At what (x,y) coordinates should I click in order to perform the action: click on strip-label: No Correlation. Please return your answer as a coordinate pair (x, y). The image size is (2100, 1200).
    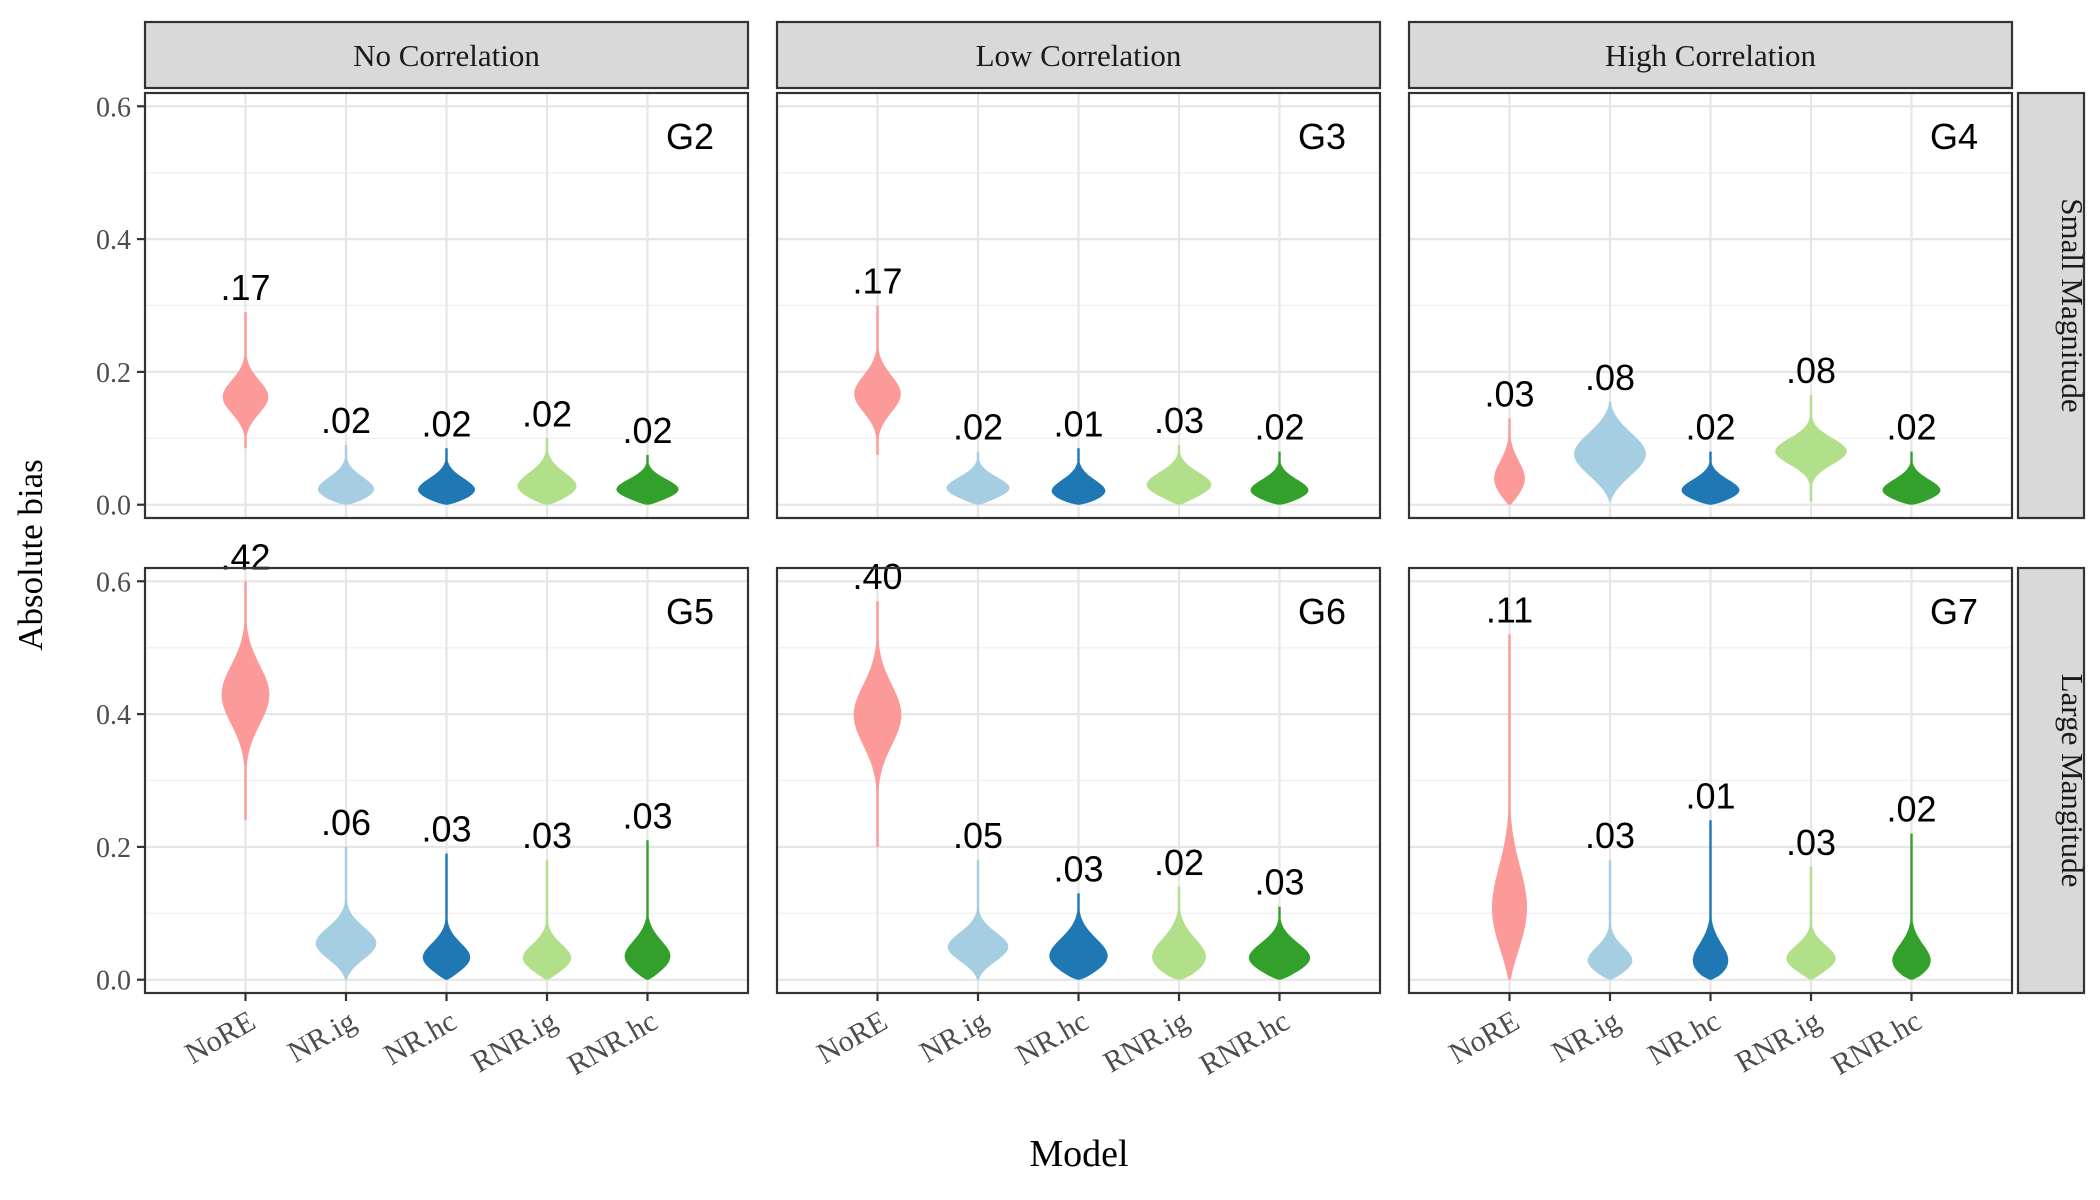
    Looking at the image, I should click on (446, 55).